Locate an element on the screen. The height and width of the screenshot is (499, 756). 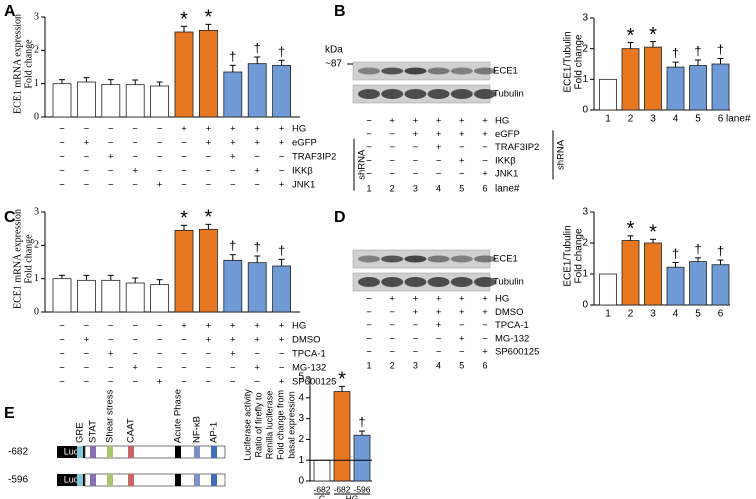
y-tick-label: 5 is located at coordinates (301, 377).